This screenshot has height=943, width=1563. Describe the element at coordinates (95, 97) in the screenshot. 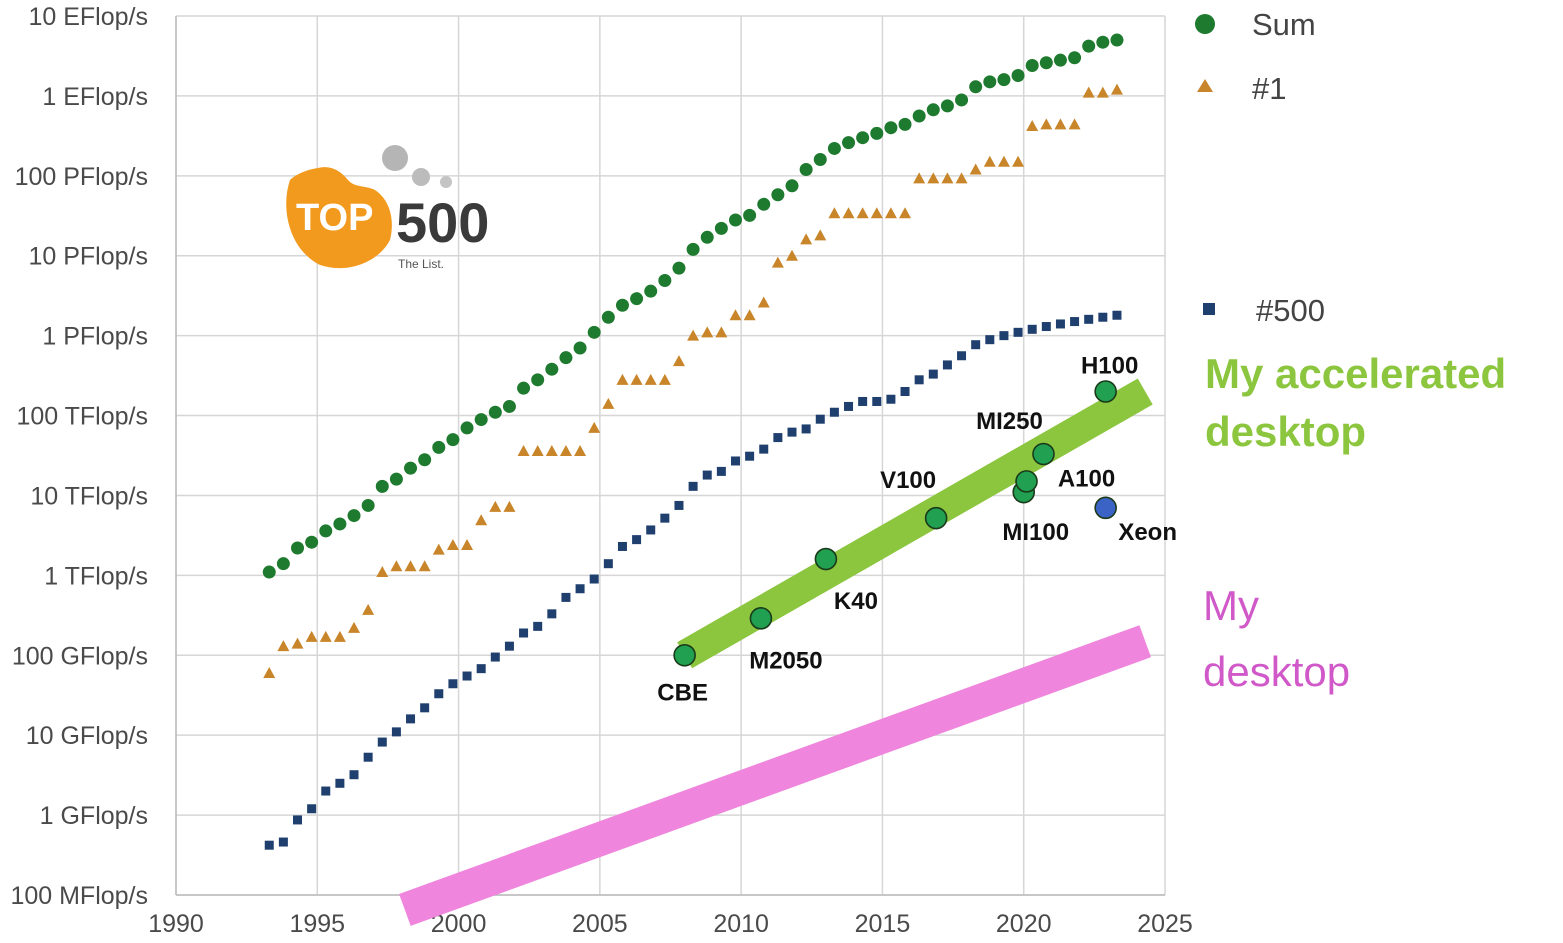

I see `y-tick-label: 1 EFlop/s` at that location.